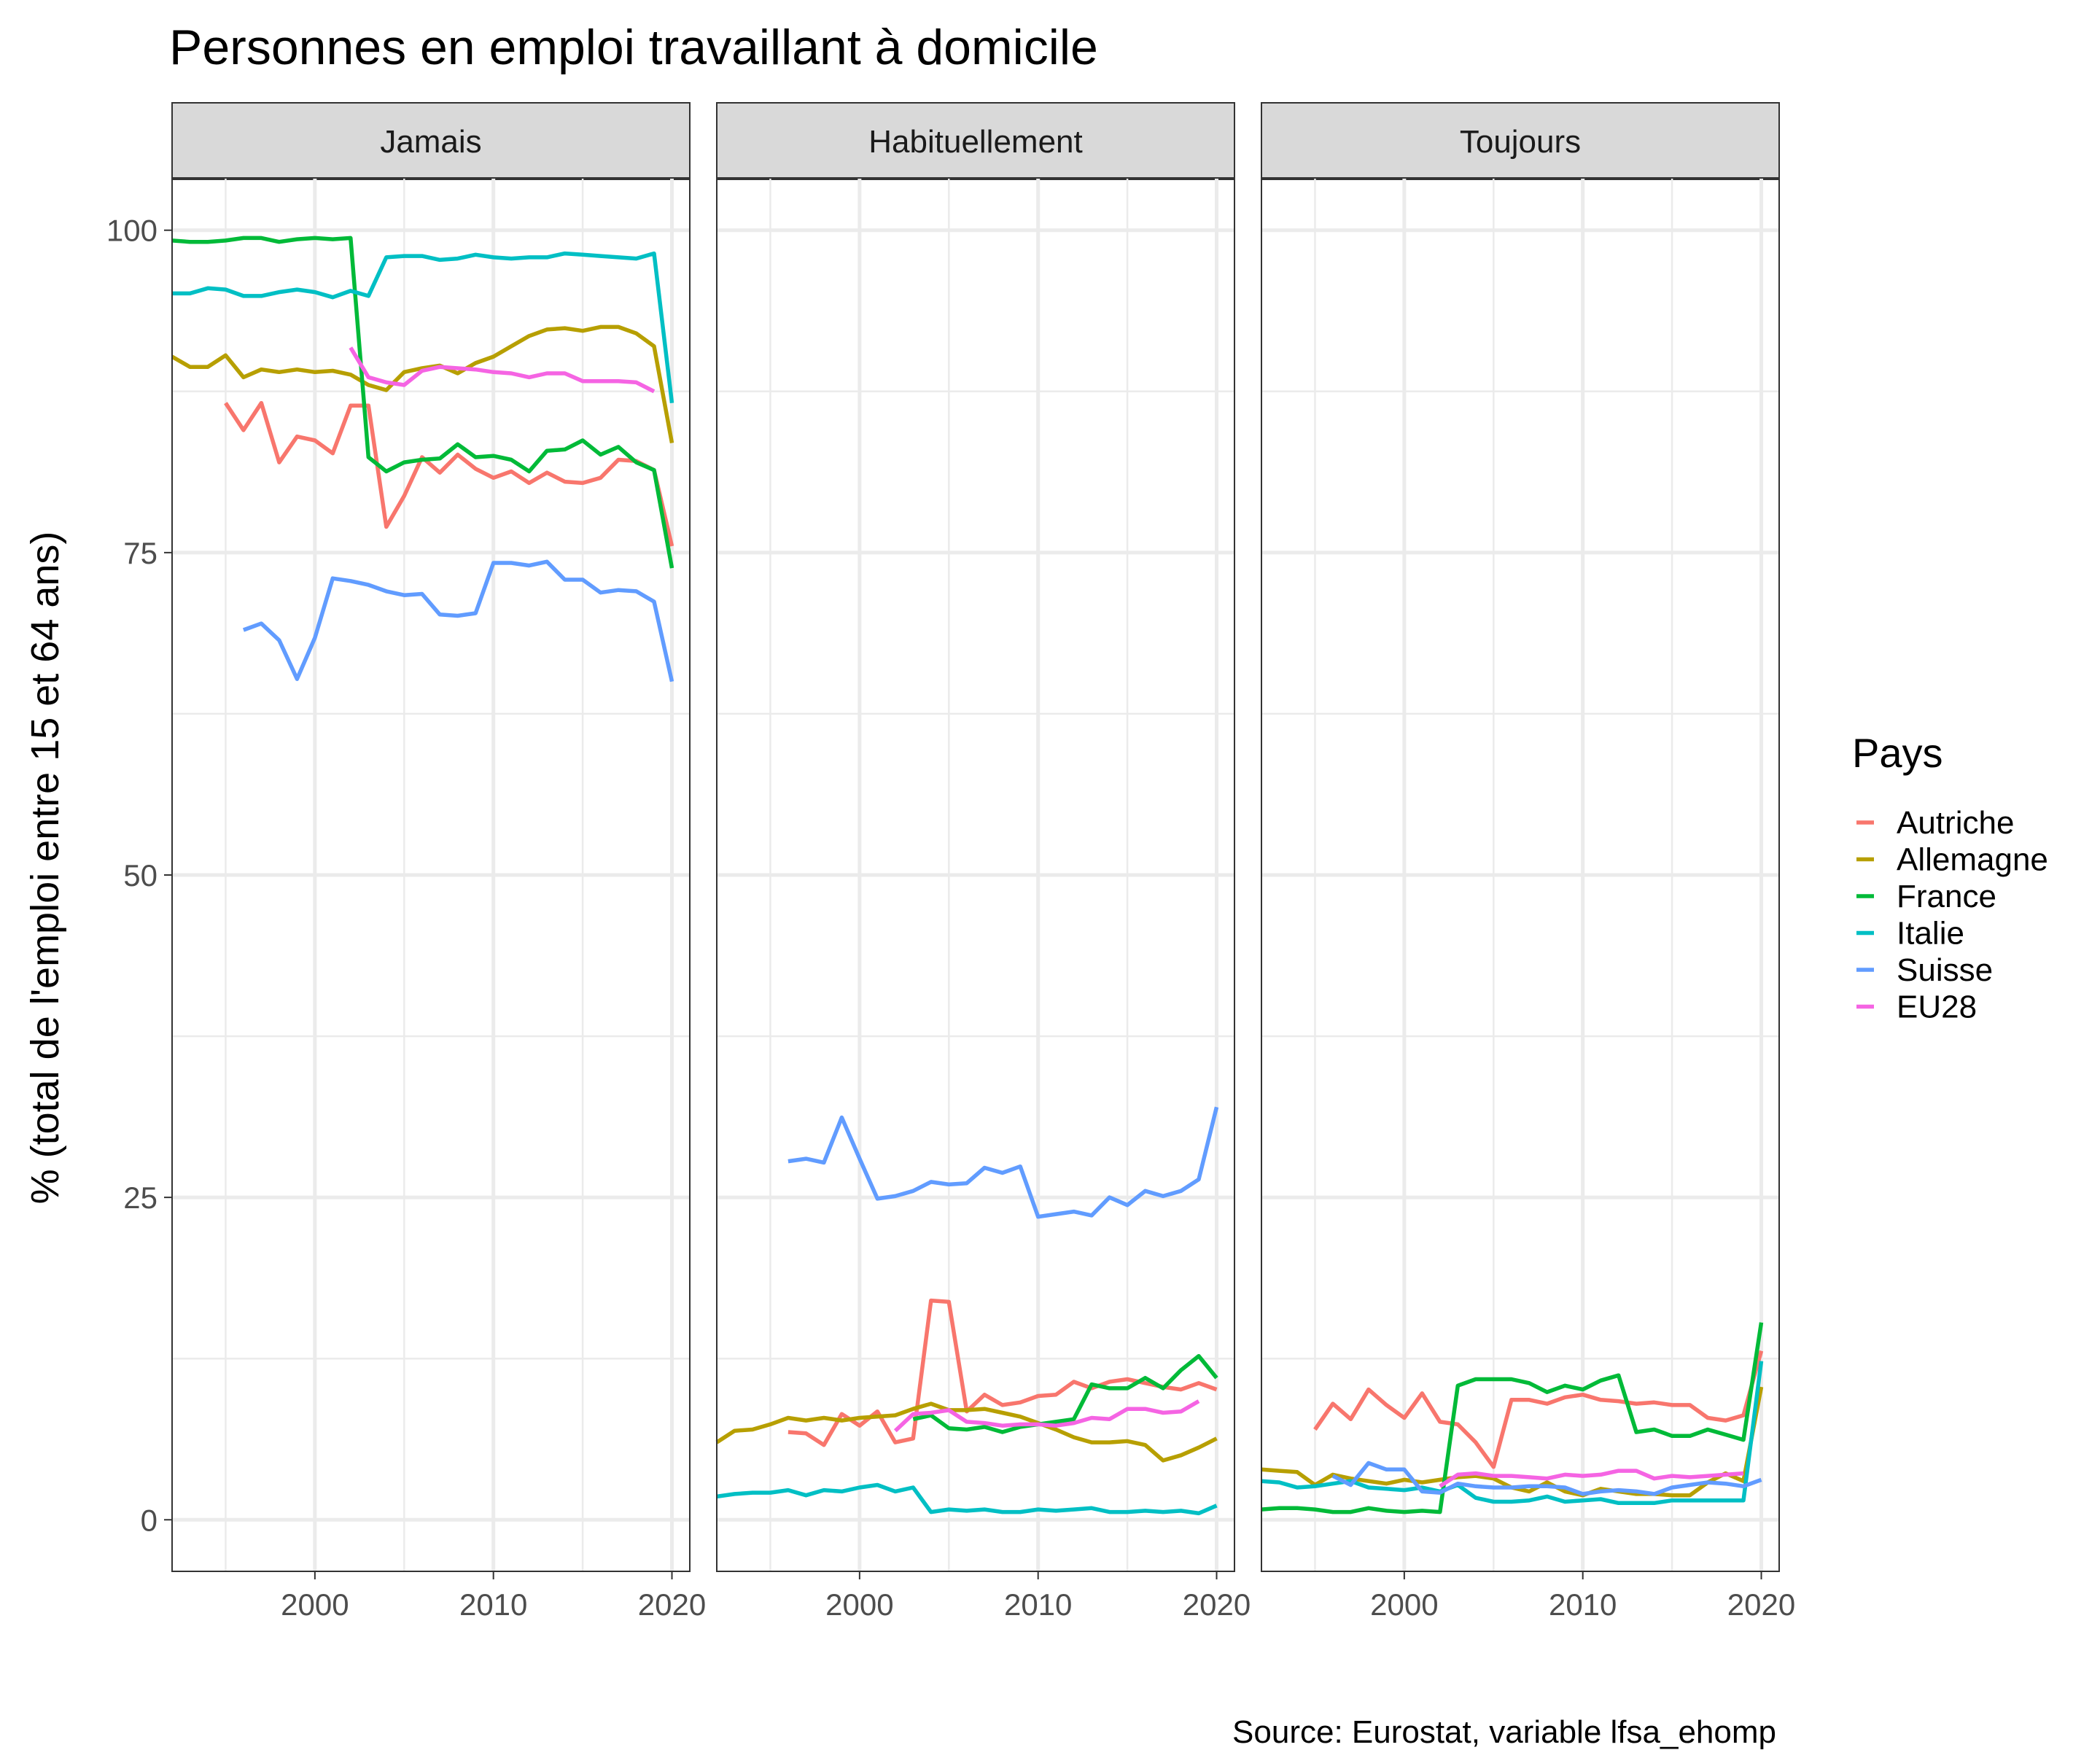 The width and height of the screenshot is (2100, 1750). I want to click on legend-item-autriche: Autriche, so click(1935, 823).